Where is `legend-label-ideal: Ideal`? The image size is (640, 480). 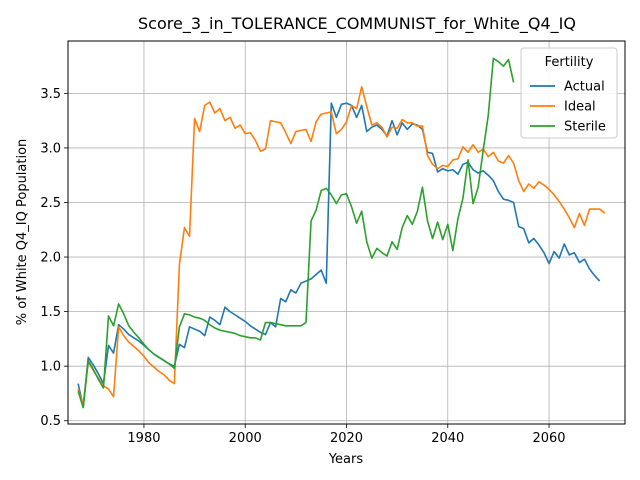
legend-label-ideal: Ideal is located at coordinates (580, 107).